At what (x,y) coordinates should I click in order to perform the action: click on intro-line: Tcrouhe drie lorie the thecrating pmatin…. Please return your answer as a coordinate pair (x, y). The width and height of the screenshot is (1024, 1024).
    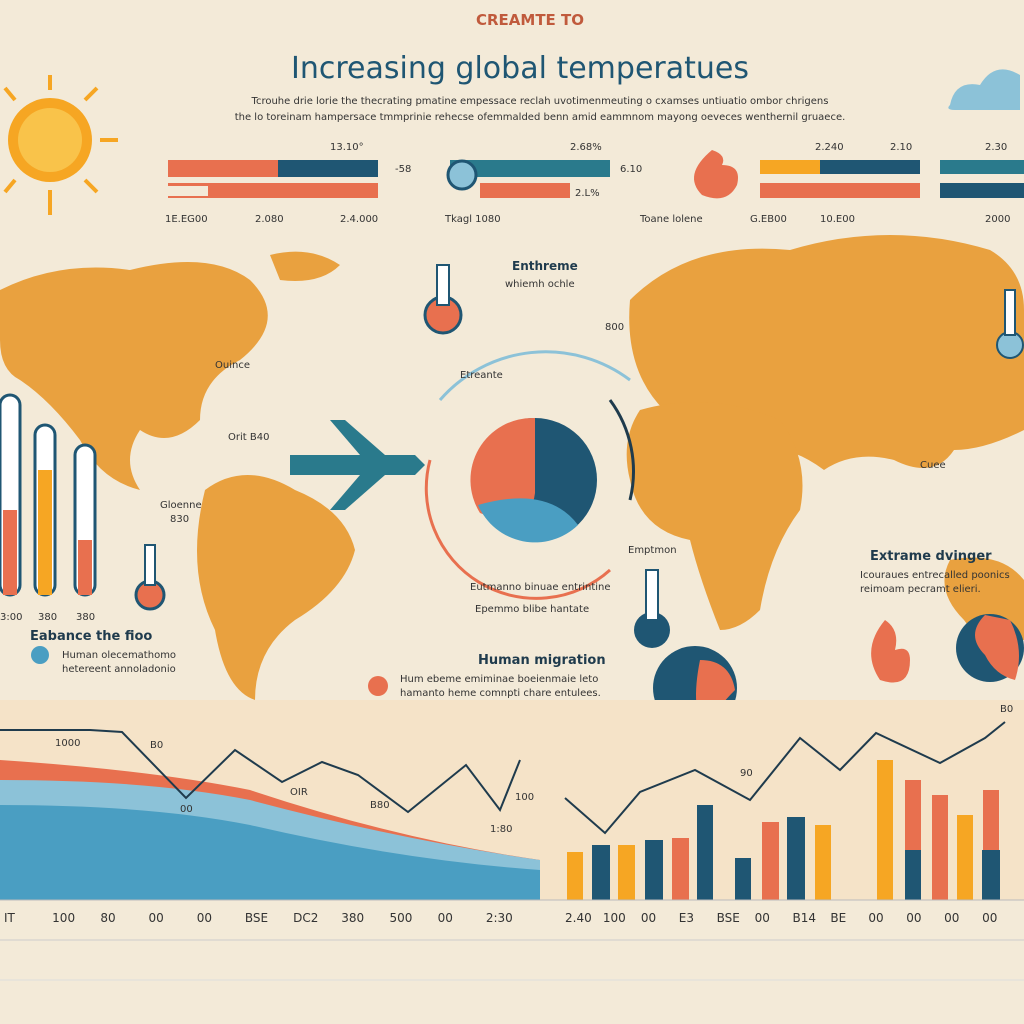
    Looking at the image, I should click on (540, 101).